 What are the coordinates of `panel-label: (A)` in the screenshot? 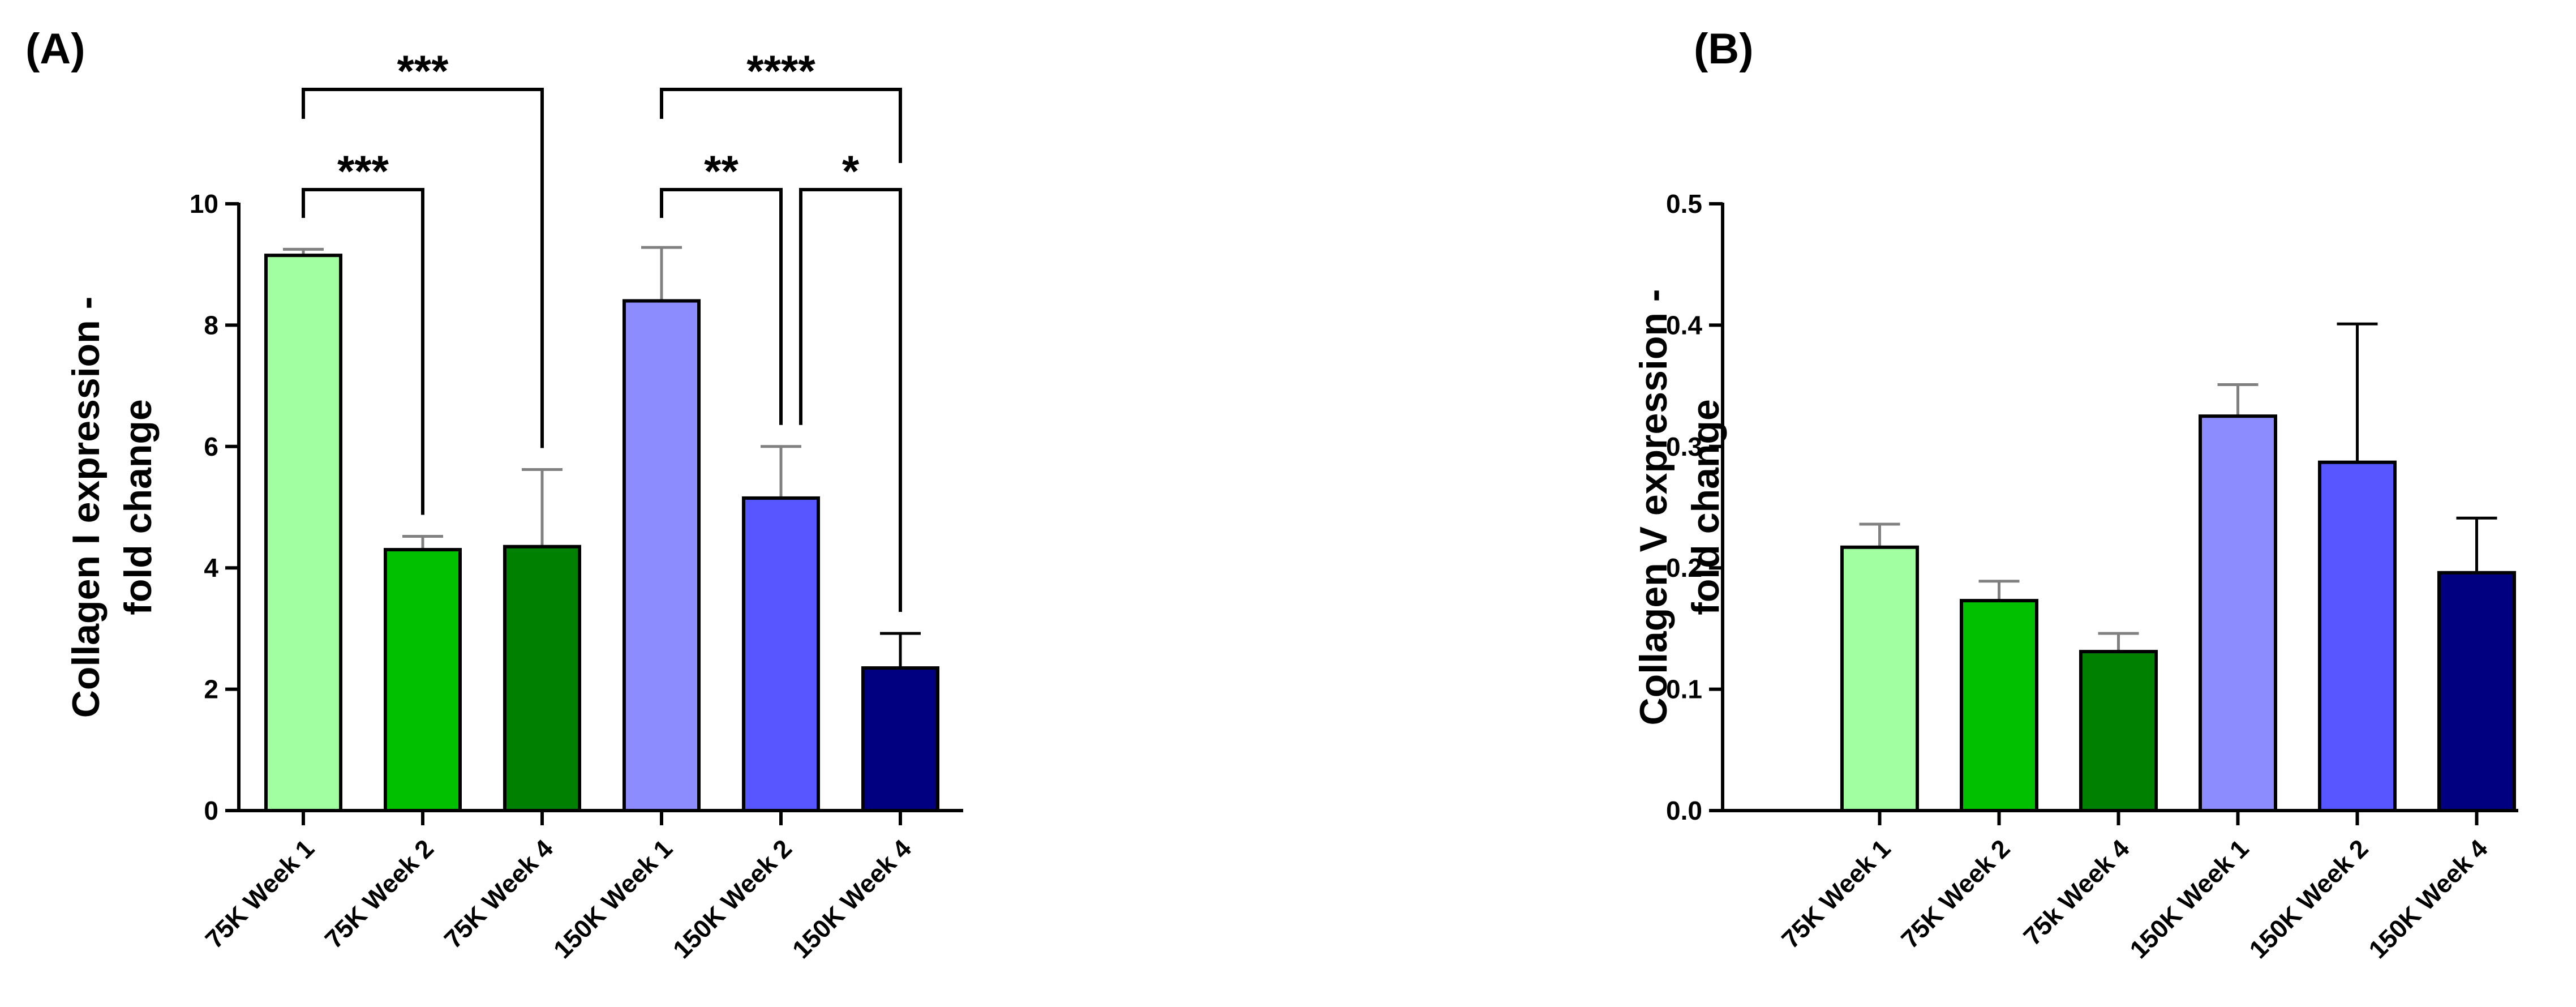 It's located at (55, 49).